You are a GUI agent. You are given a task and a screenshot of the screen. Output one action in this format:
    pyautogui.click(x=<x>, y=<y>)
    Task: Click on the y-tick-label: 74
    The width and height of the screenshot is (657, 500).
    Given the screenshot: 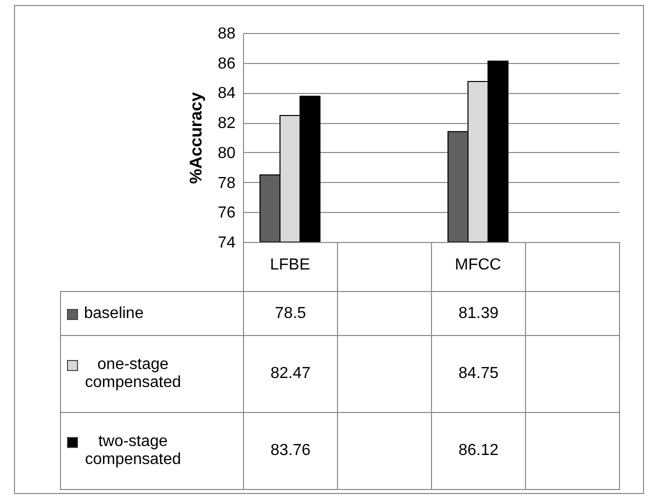 What is the action you would take?
    pyautogui.click(x=227, y=243)
    